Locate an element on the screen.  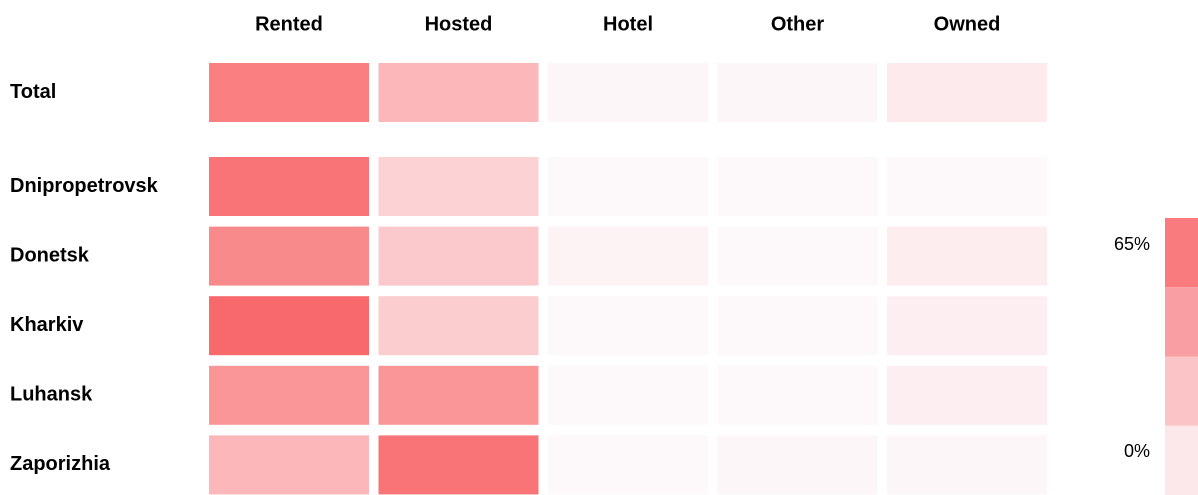
row-label: Kharkiv is located at coordinates (47, 325).